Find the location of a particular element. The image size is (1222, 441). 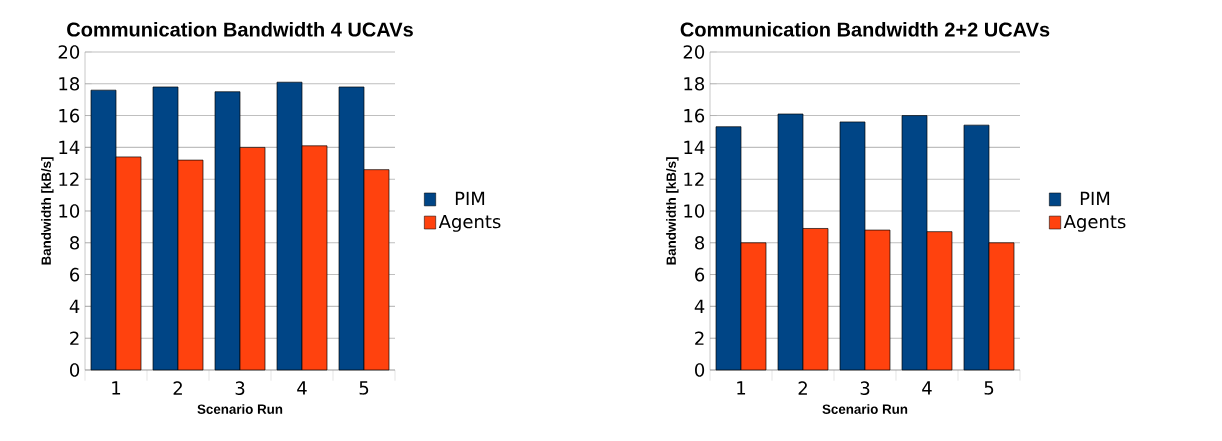

chart-title: Communication Bandwidth 4 UCAVs is located at coordinates (240, 29).